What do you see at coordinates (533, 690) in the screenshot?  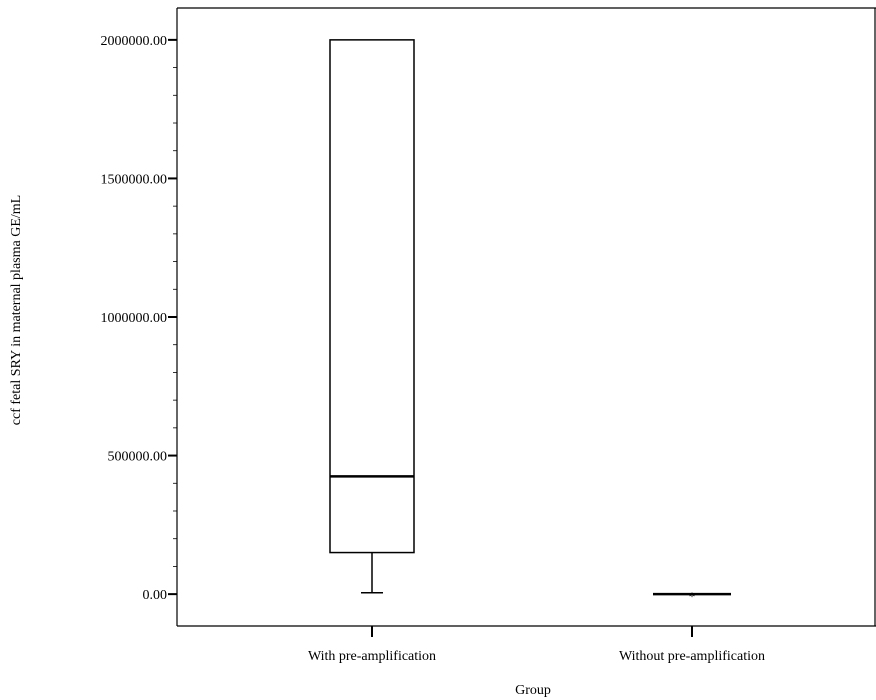 I see `x-axis-label: Group` at bounding box center [533, 690].